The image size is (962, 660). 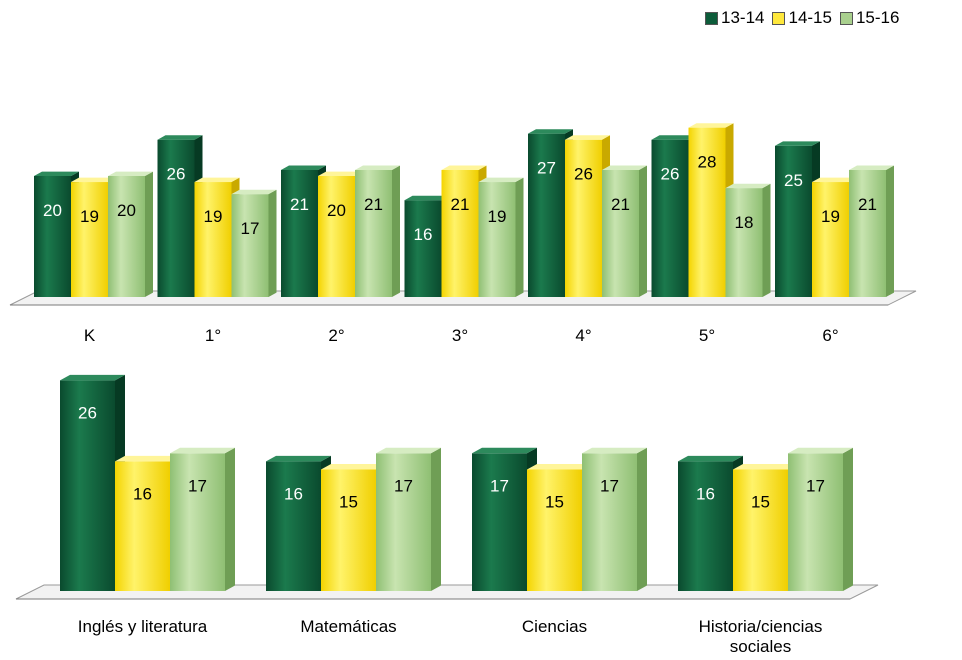 What do you see at coordinates (707, 162) in the screenshot?
I see `value-label-5-14-15: 28` at bounding box center [707, 162].